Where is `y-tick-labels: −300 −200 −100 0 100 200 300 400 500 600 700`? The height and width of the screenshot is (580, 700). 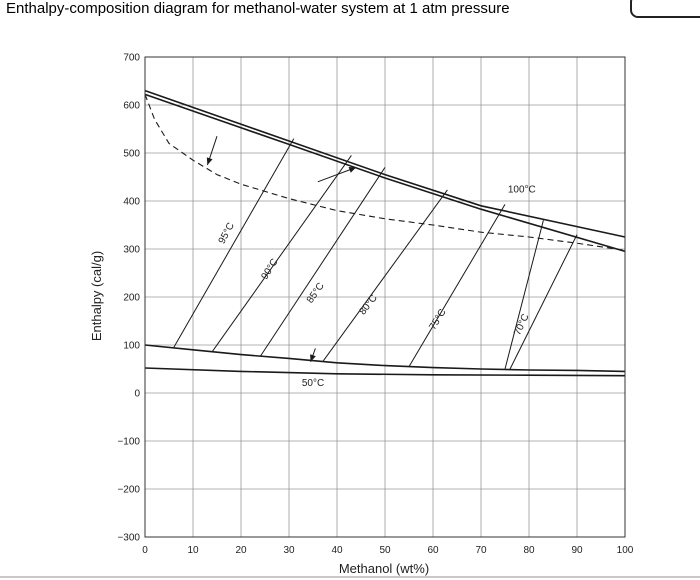
y-tick-labels: −300 −200 −100 0 100 200 300 400 500 600 700 is located at coordinates (128, 298).